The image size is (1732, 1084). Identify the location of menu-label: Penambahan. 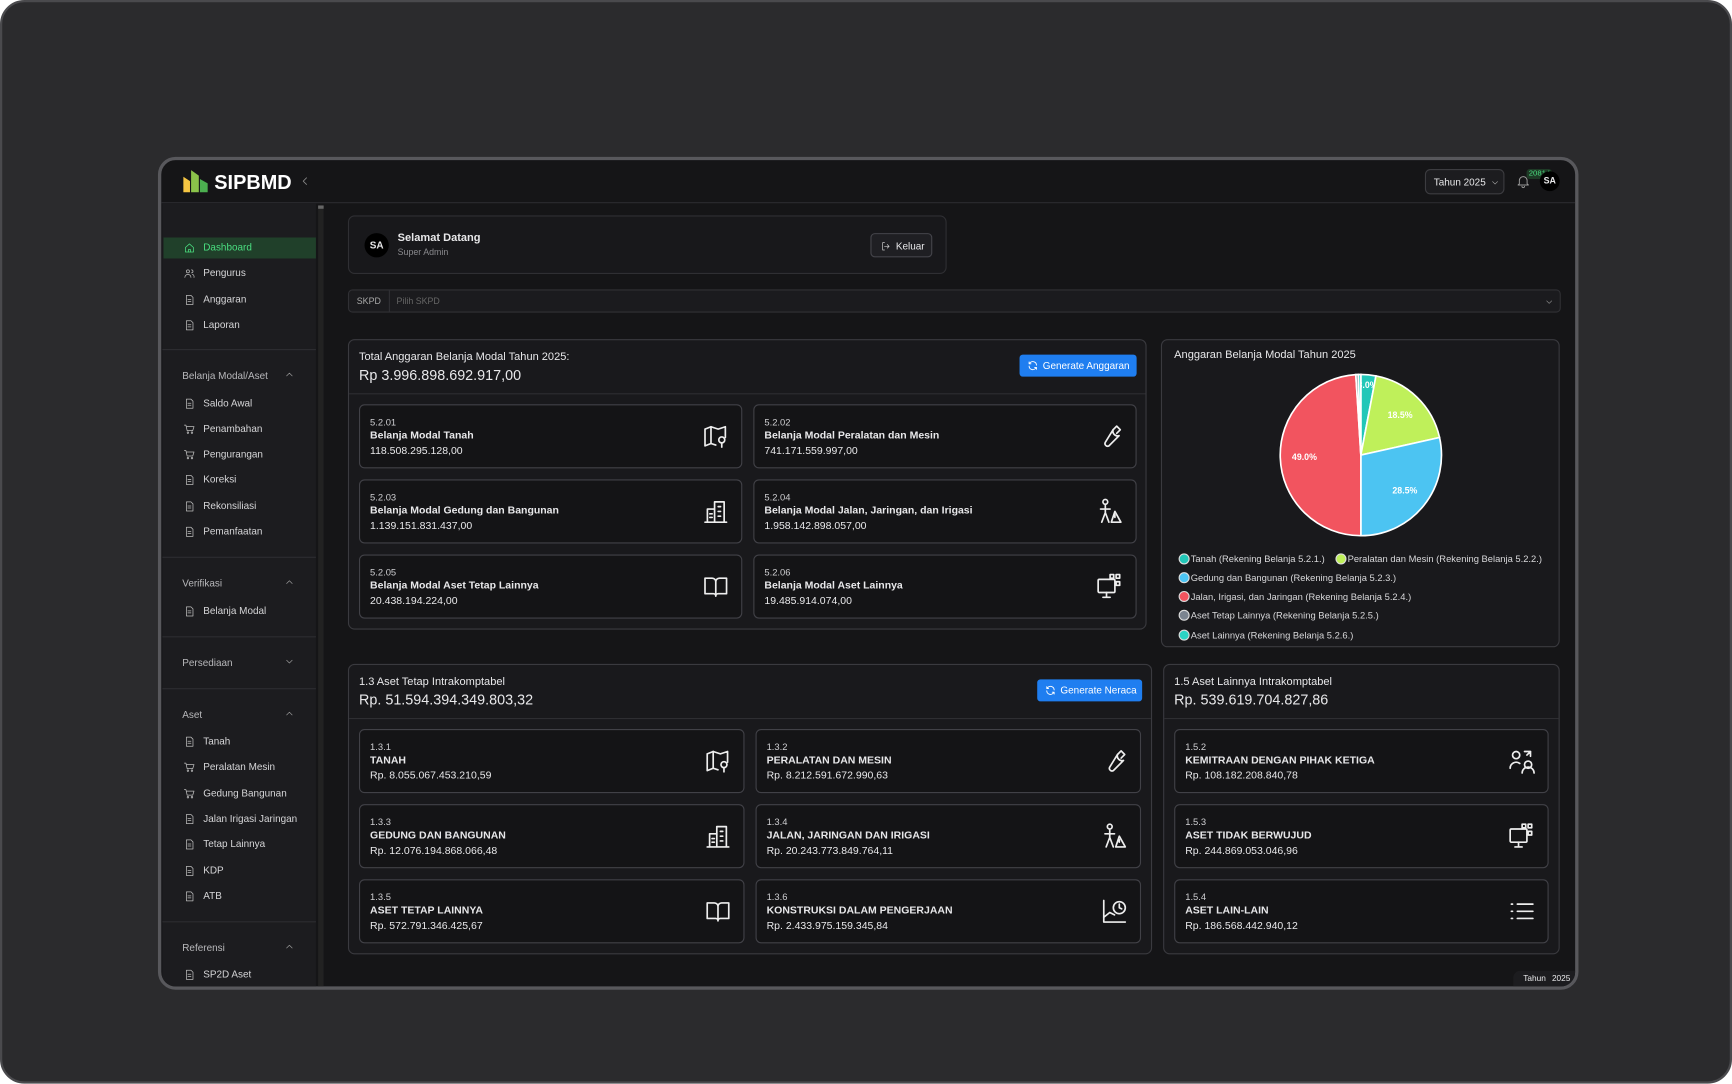
(233, 428).